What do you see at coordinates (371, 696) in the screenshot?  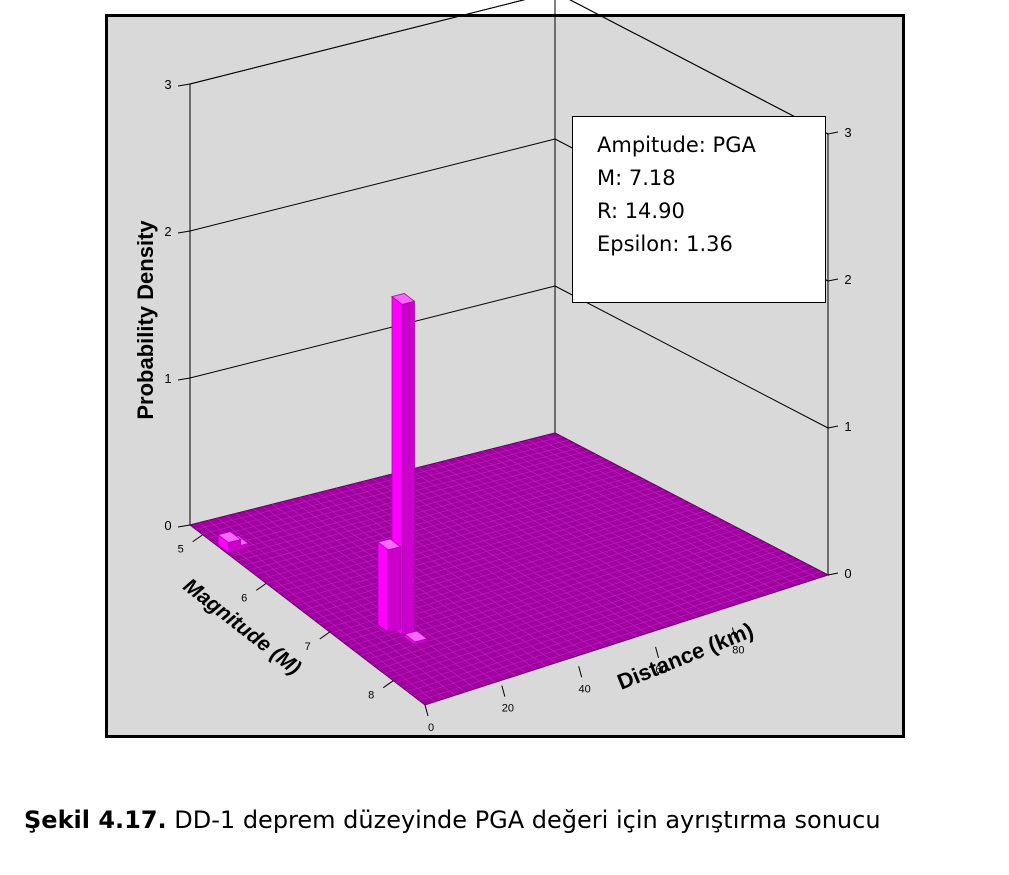 I see `magnitude-tick-label: 8` at bounding box center [371, 696].